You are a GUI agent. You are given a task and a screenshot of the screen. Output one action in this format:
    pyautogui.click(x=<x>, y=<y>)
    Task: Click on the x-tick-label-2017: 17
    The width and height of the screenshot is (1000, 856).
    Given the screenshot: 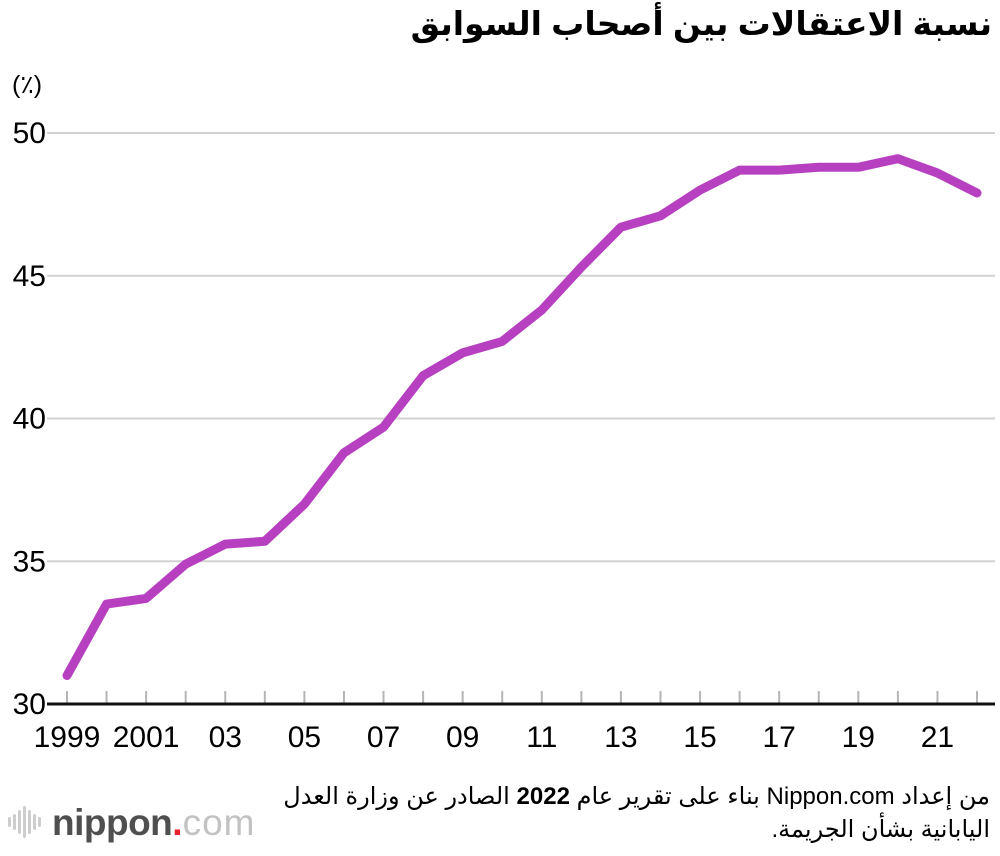 What is the action you would take?
    pyautogui.click(x=778, y=737)
    